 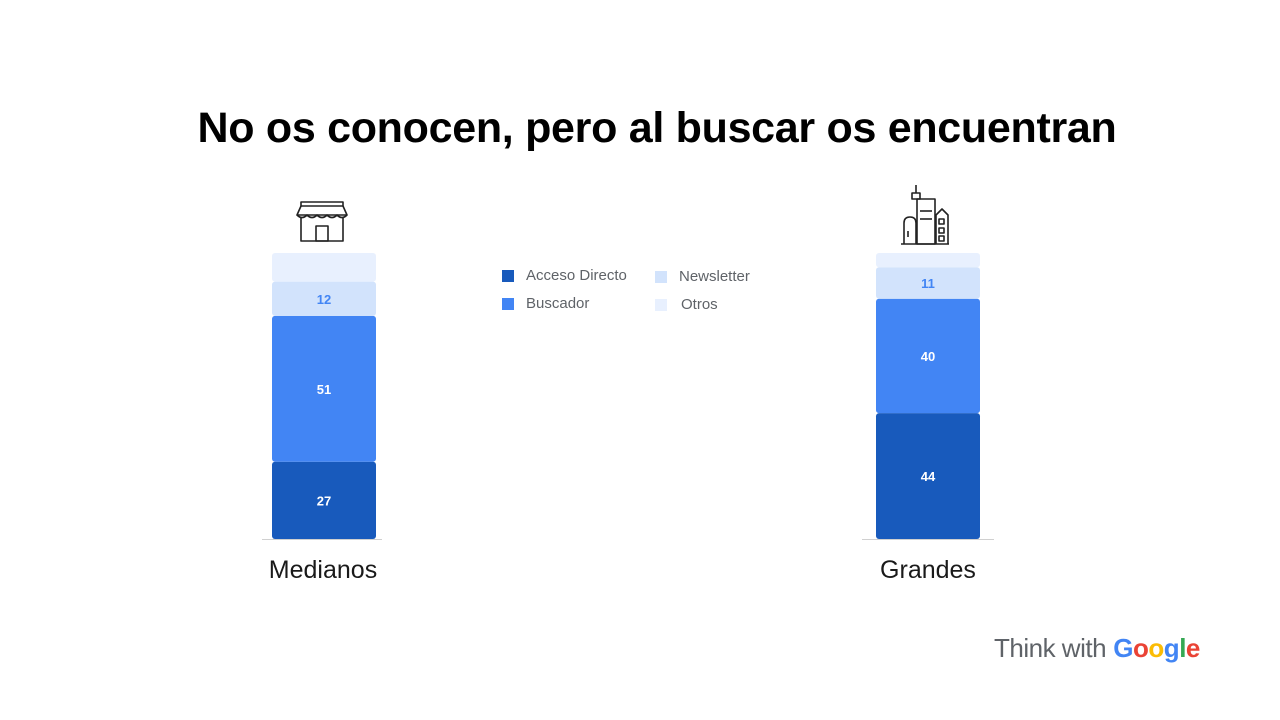 I want to click on legend-item-buscador: Buscador, so click(x=545, y=303).